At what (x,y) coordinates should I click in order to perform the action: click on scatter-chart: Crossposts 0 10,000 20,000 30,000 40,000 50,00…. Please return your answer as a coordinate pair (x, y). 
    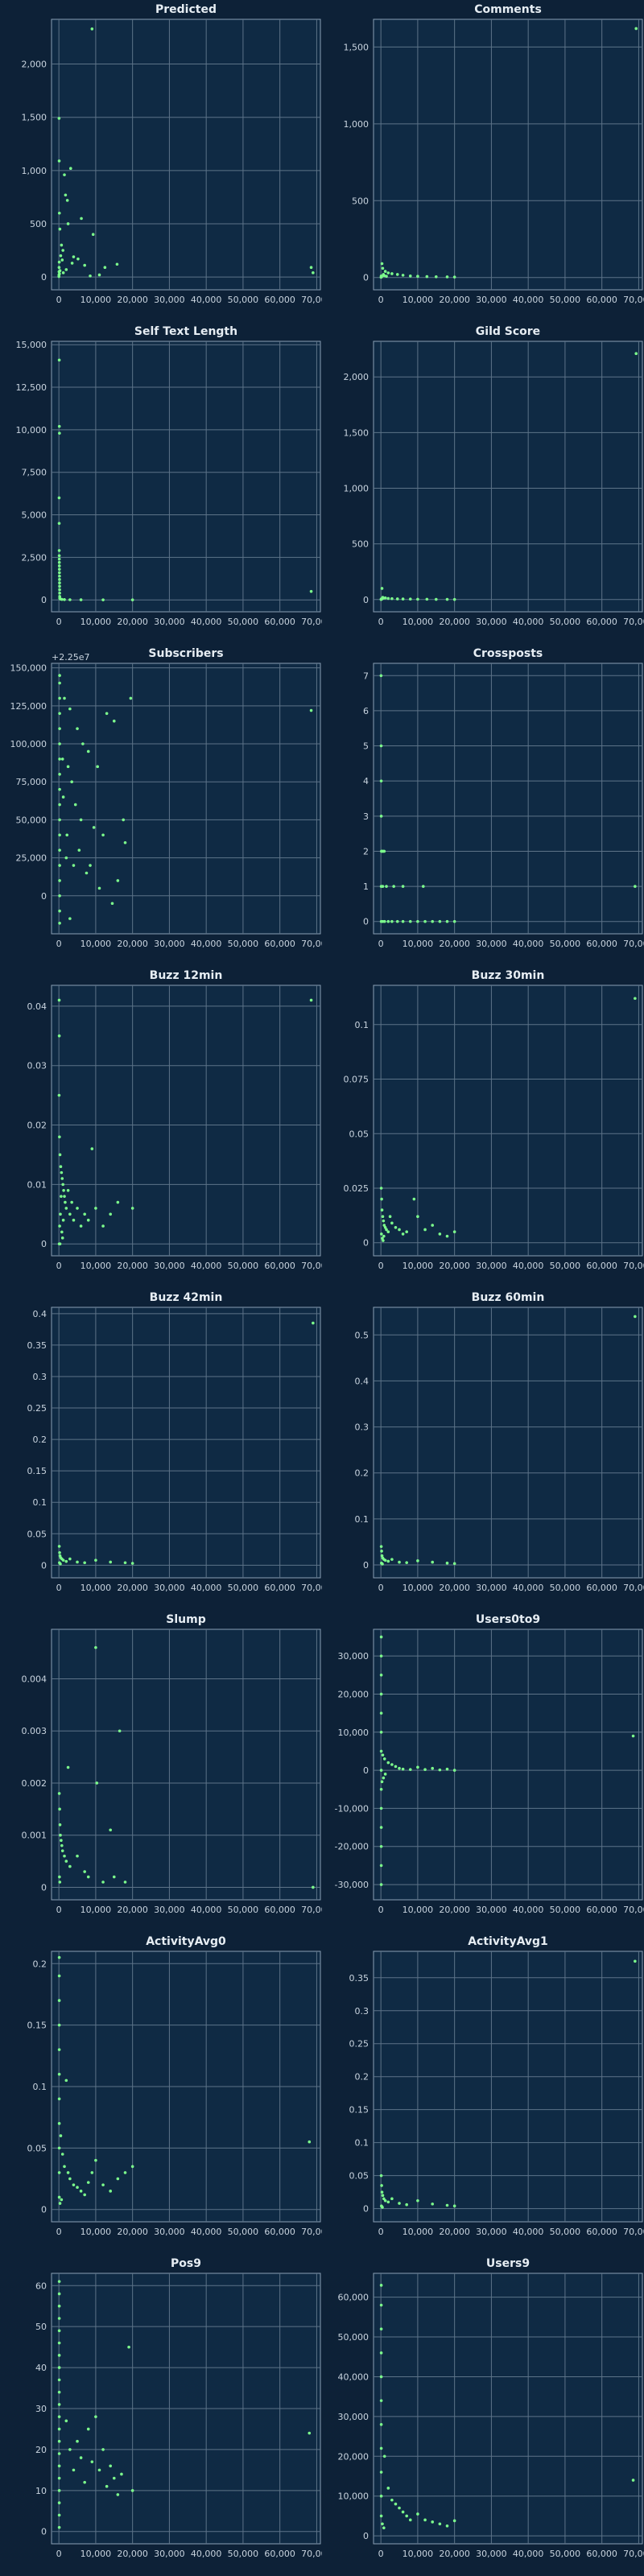
    Looking at the image, I should click on (504, 798).